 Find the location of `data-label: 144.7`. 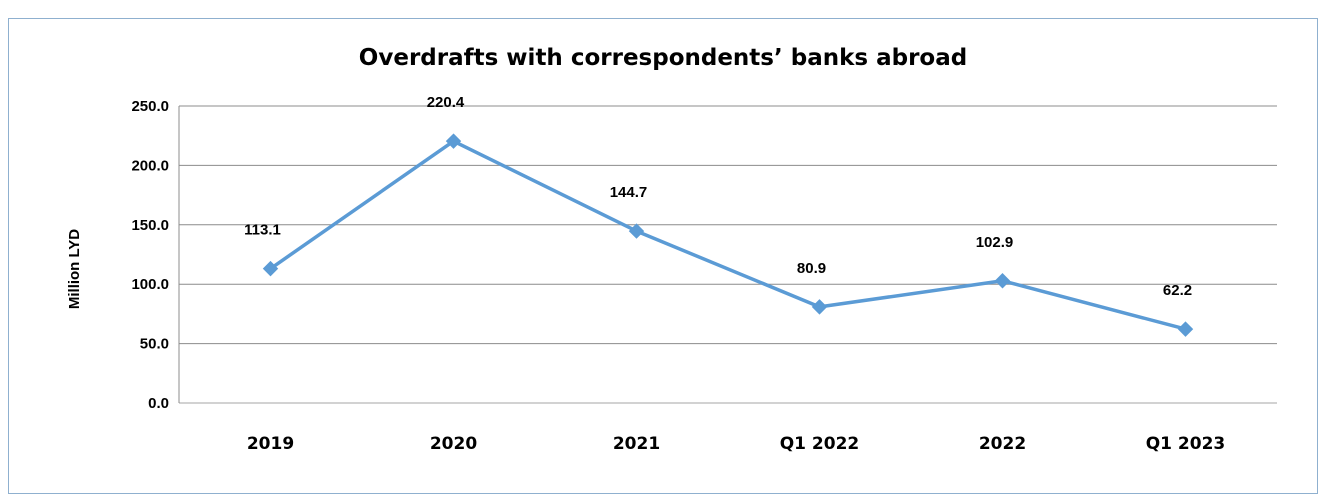

data-label: 144.7 is located at coordinates (629, 192).